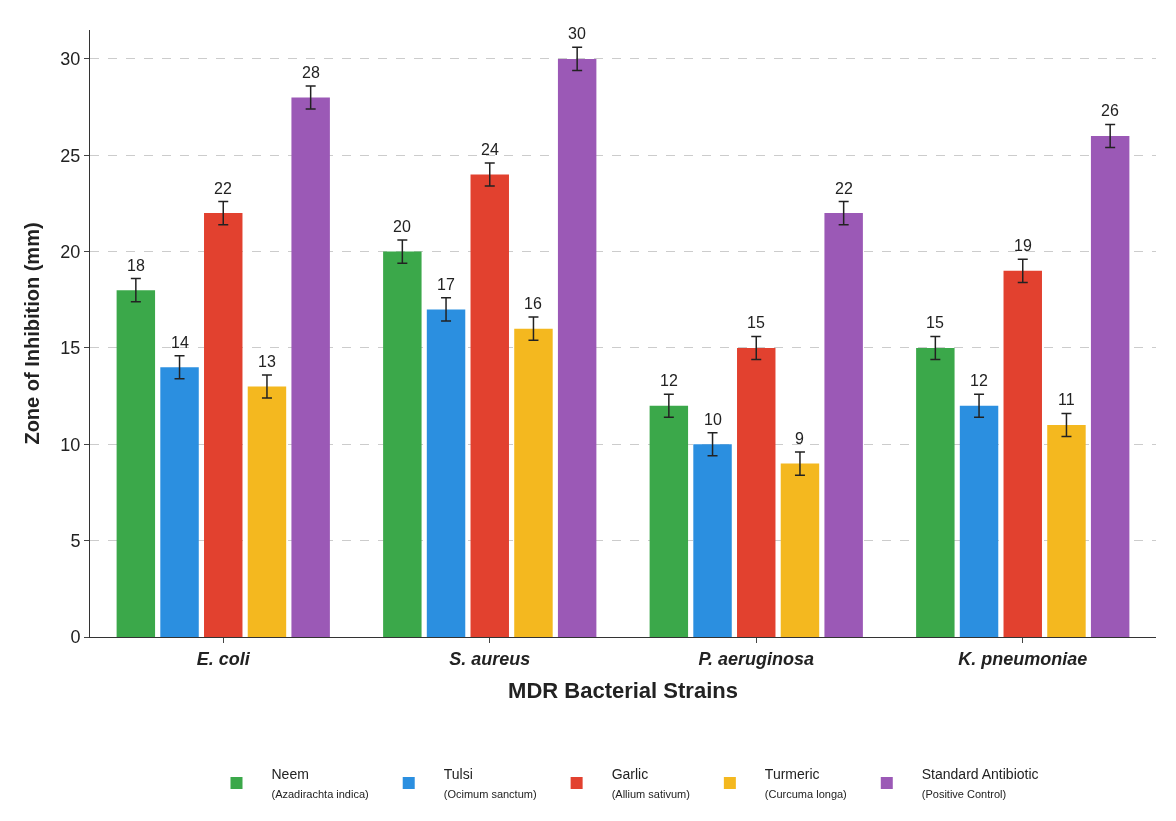 The image size is (1176, 821). What do you see at coordinates (70, 444) in the screenshot?
I see `y-tick-label: 10` at bounding box center [70, 444].